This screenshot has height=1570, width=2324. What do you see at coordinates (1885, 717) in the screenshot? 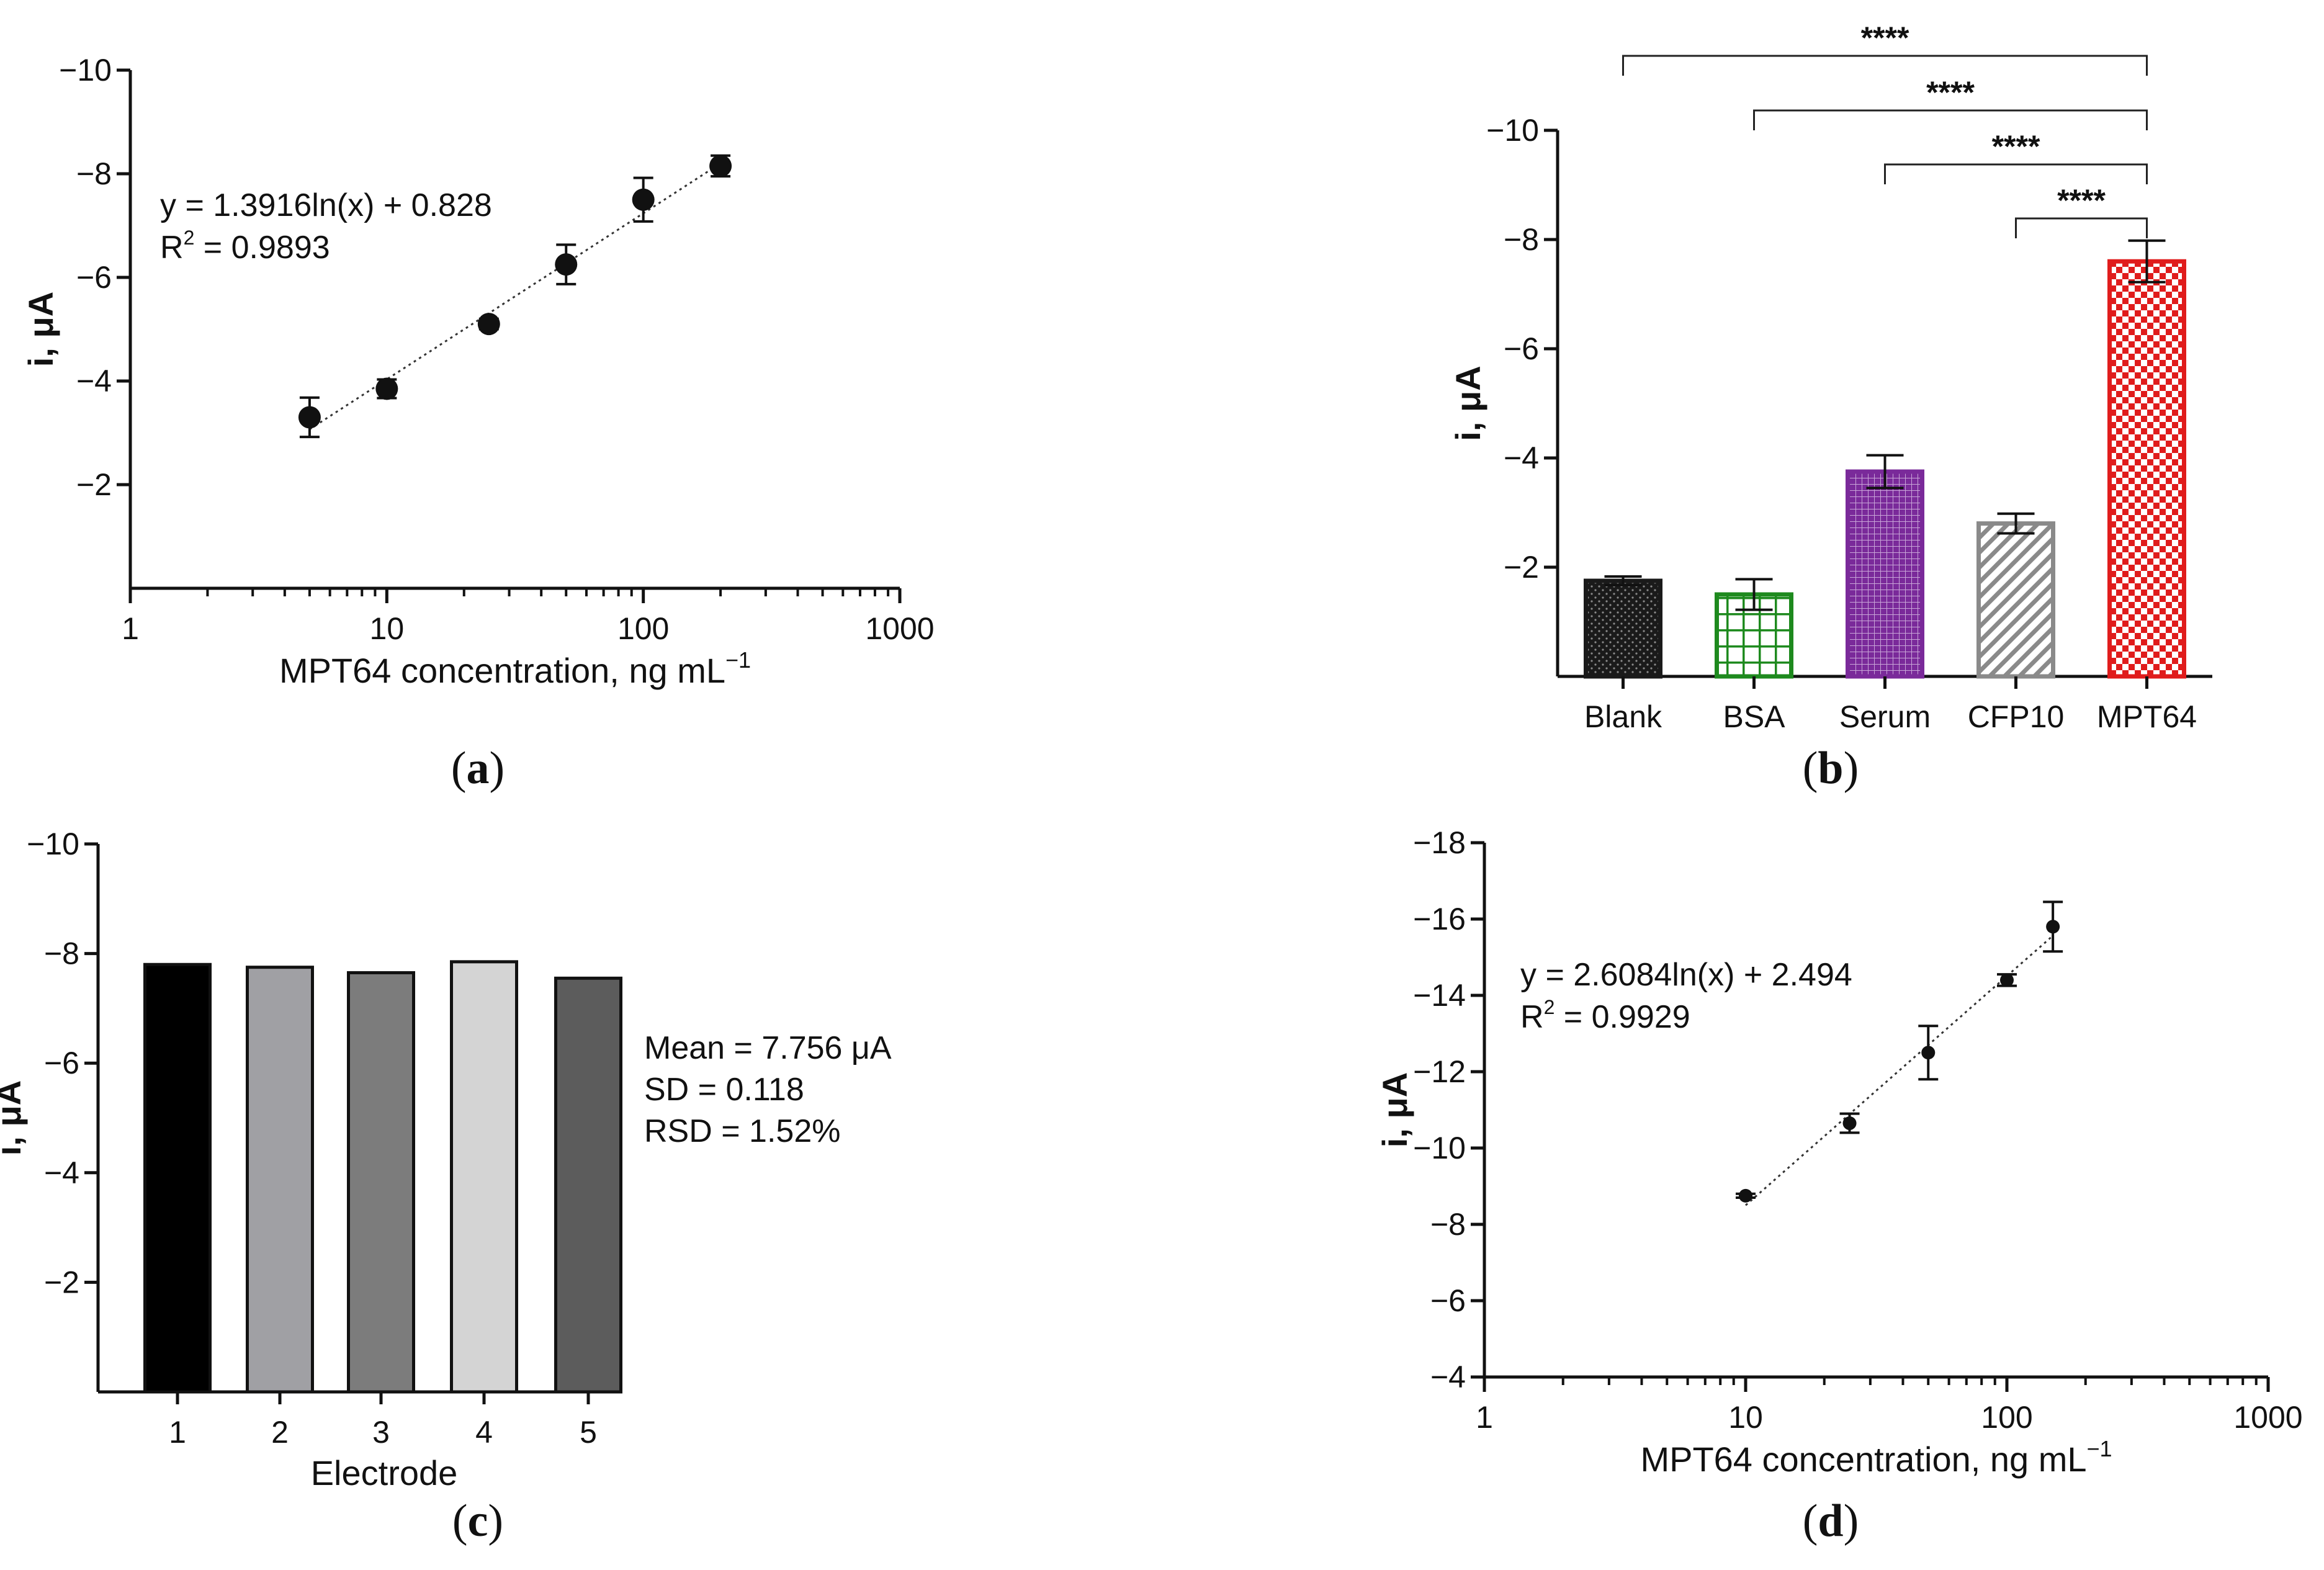
I see `x-tick-label: Serum` at bounding box center [1885, 717].